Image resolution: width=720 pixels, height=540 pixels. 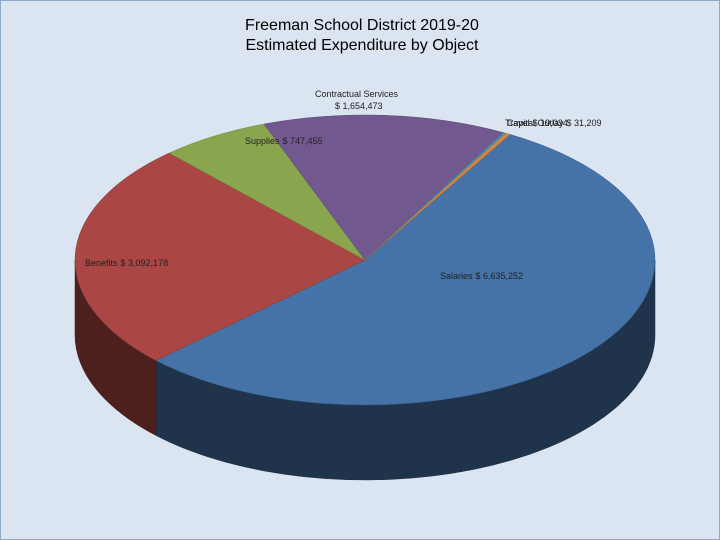 I want to click on chart-title: Freeman School District 2019-20, so click(x=362, y=25).